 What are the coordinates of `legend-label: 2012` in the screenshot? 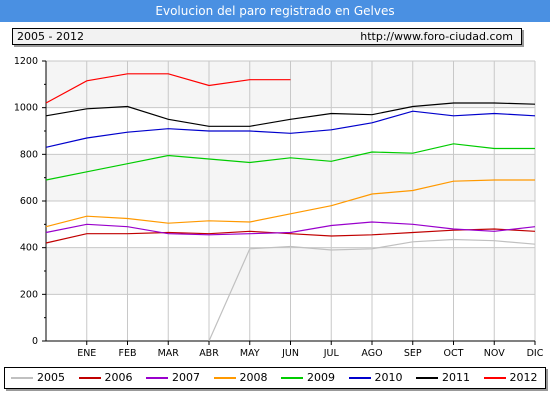 It's located at (523, 377).